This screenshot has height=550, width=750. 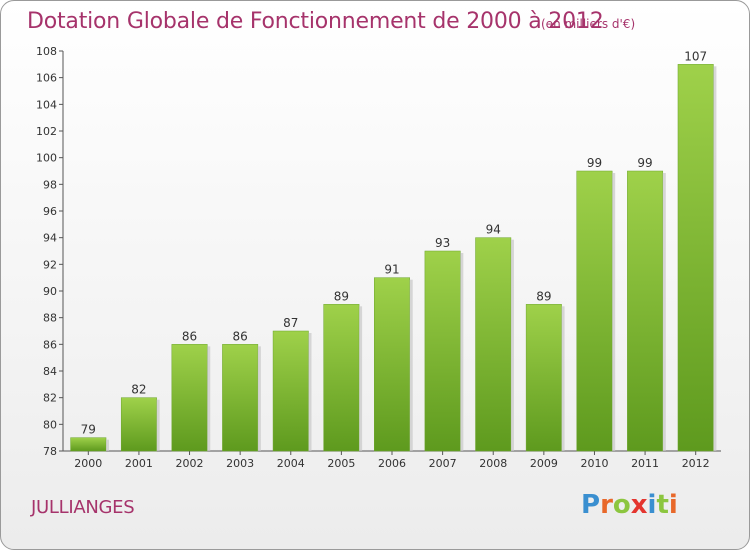 What do you see at coordinates (645, 463) in the screenshot?
I see `x-tick-label: 2011` at bounding box center [645, 463].